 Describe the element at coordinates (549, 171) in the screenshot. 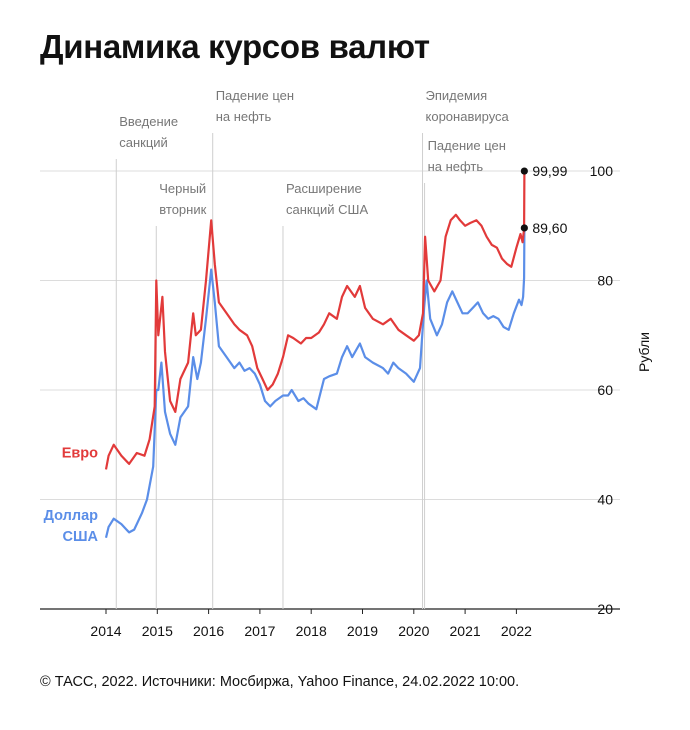

I see `end-value-label: 99,99` at that location.